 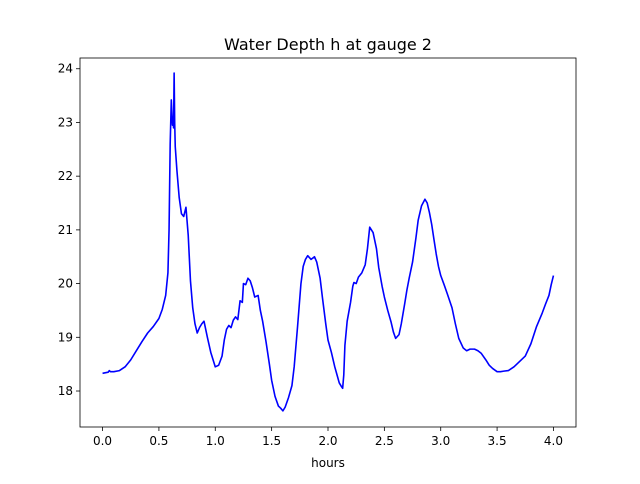 I want to click on x-tick-label: 1.0, so click(x=215, y=441).